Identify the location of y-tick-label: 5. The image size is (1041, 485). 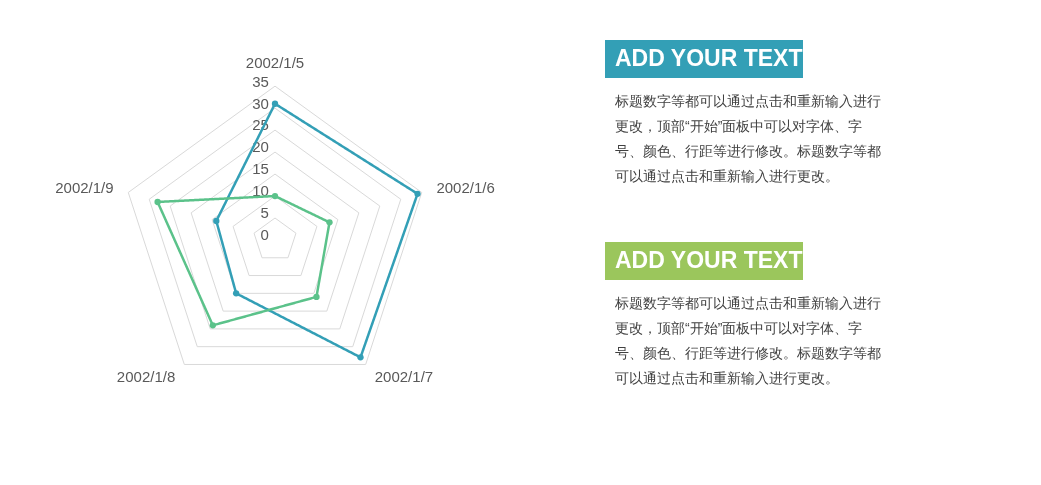
(264, 213).